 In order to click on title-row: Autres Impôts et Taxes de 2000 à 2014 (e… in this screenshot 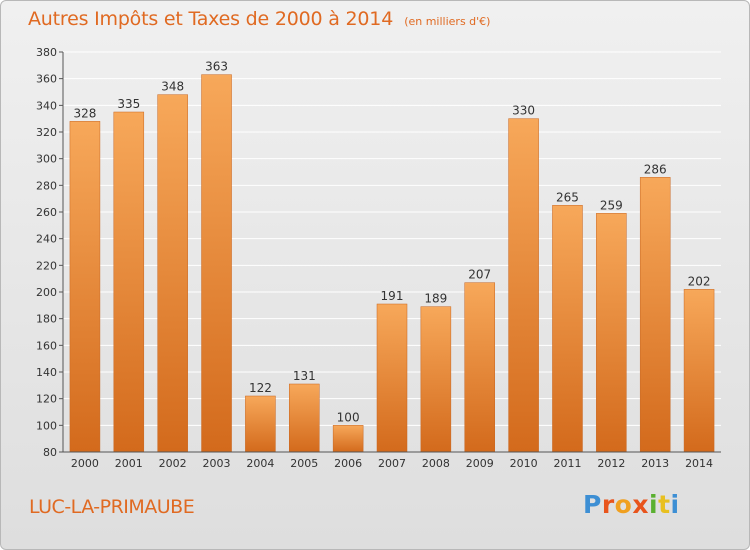, I will do `click(259, 19)`.